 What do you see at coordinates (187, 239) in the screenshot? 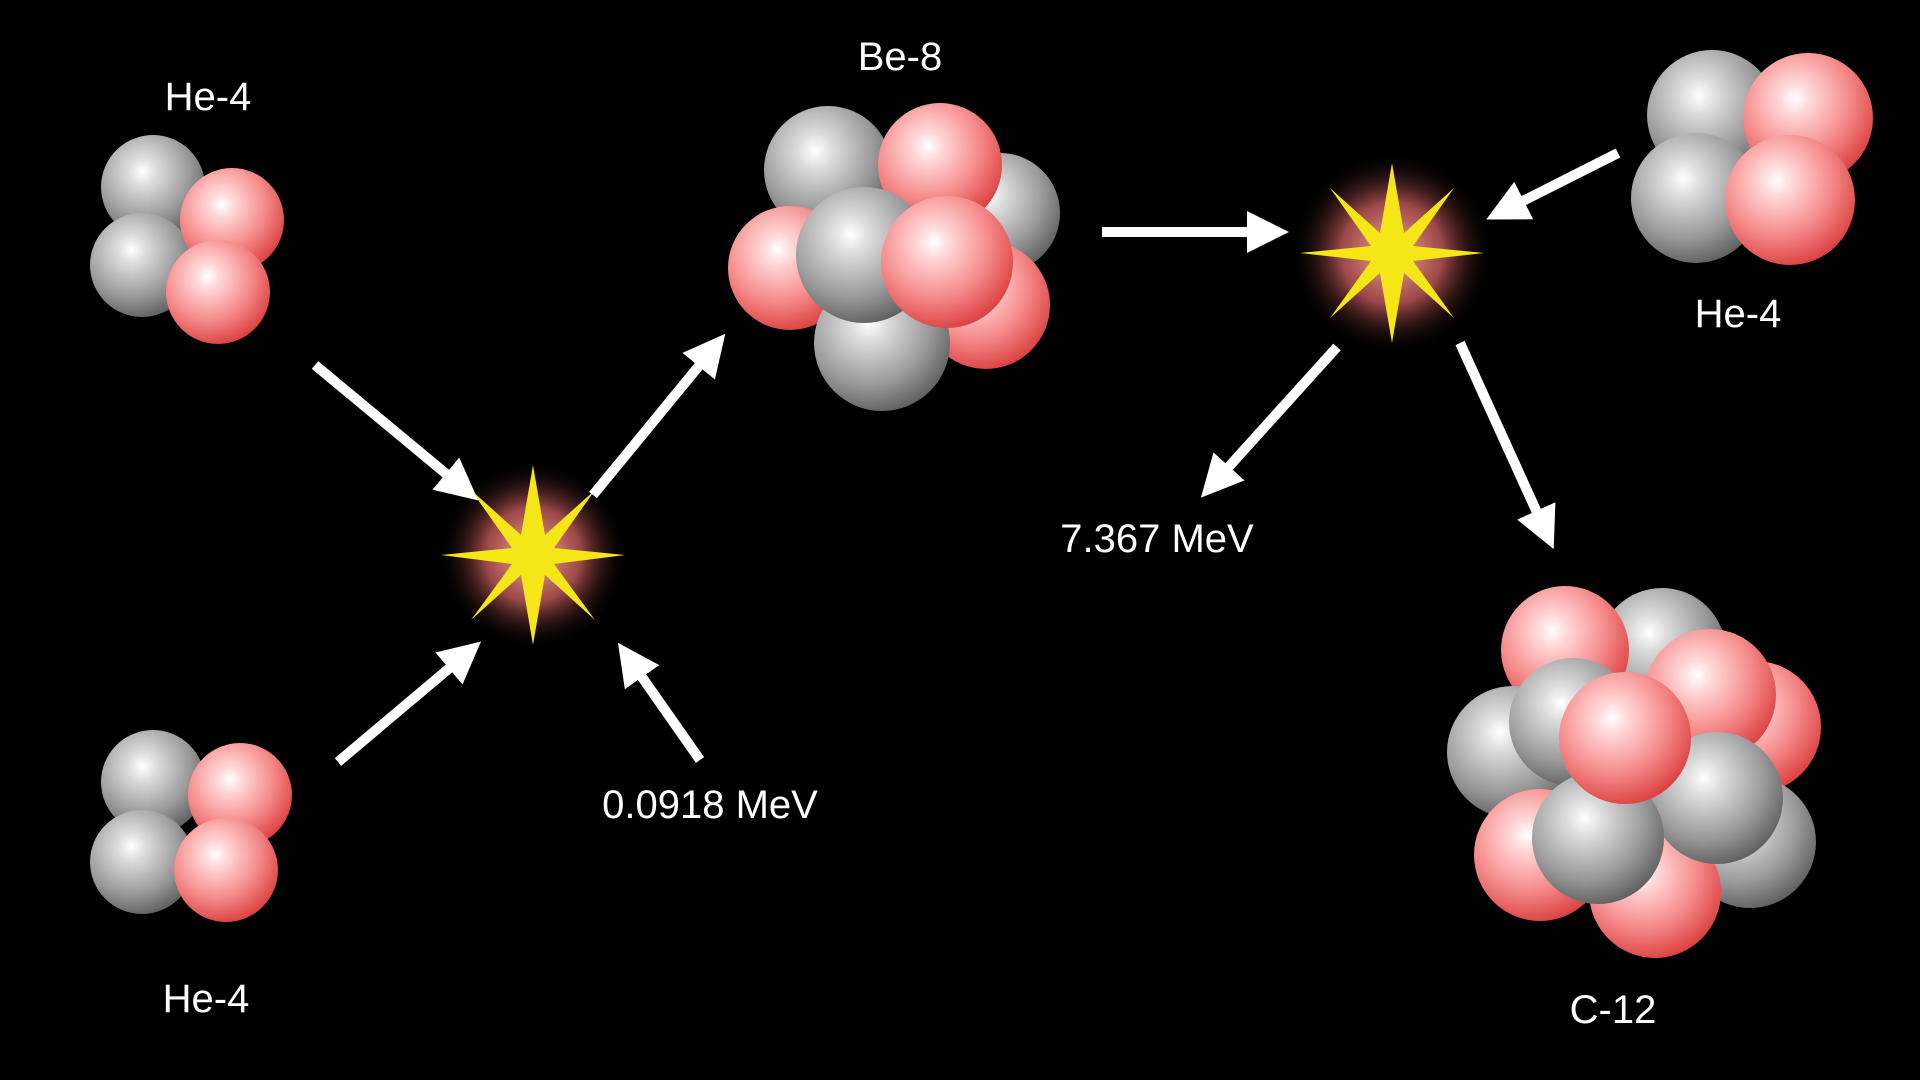
I see `he4-nucleus-top-left` at bounding box center [187, 239].